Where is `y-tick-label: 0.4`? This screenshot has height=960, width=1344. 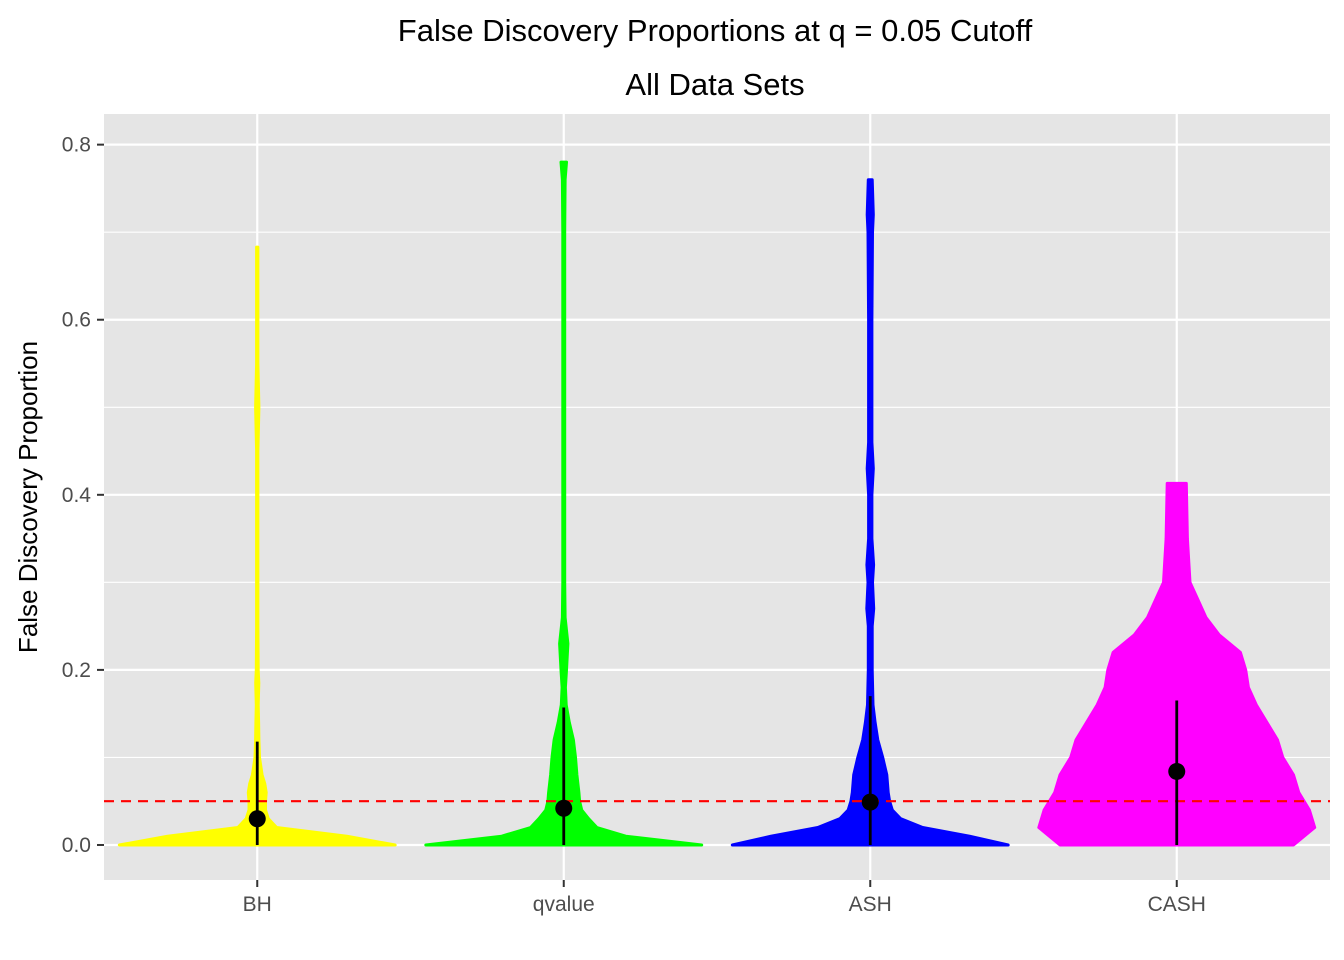 y-tick-label: 0.4 is located at coordinates (77, 495).